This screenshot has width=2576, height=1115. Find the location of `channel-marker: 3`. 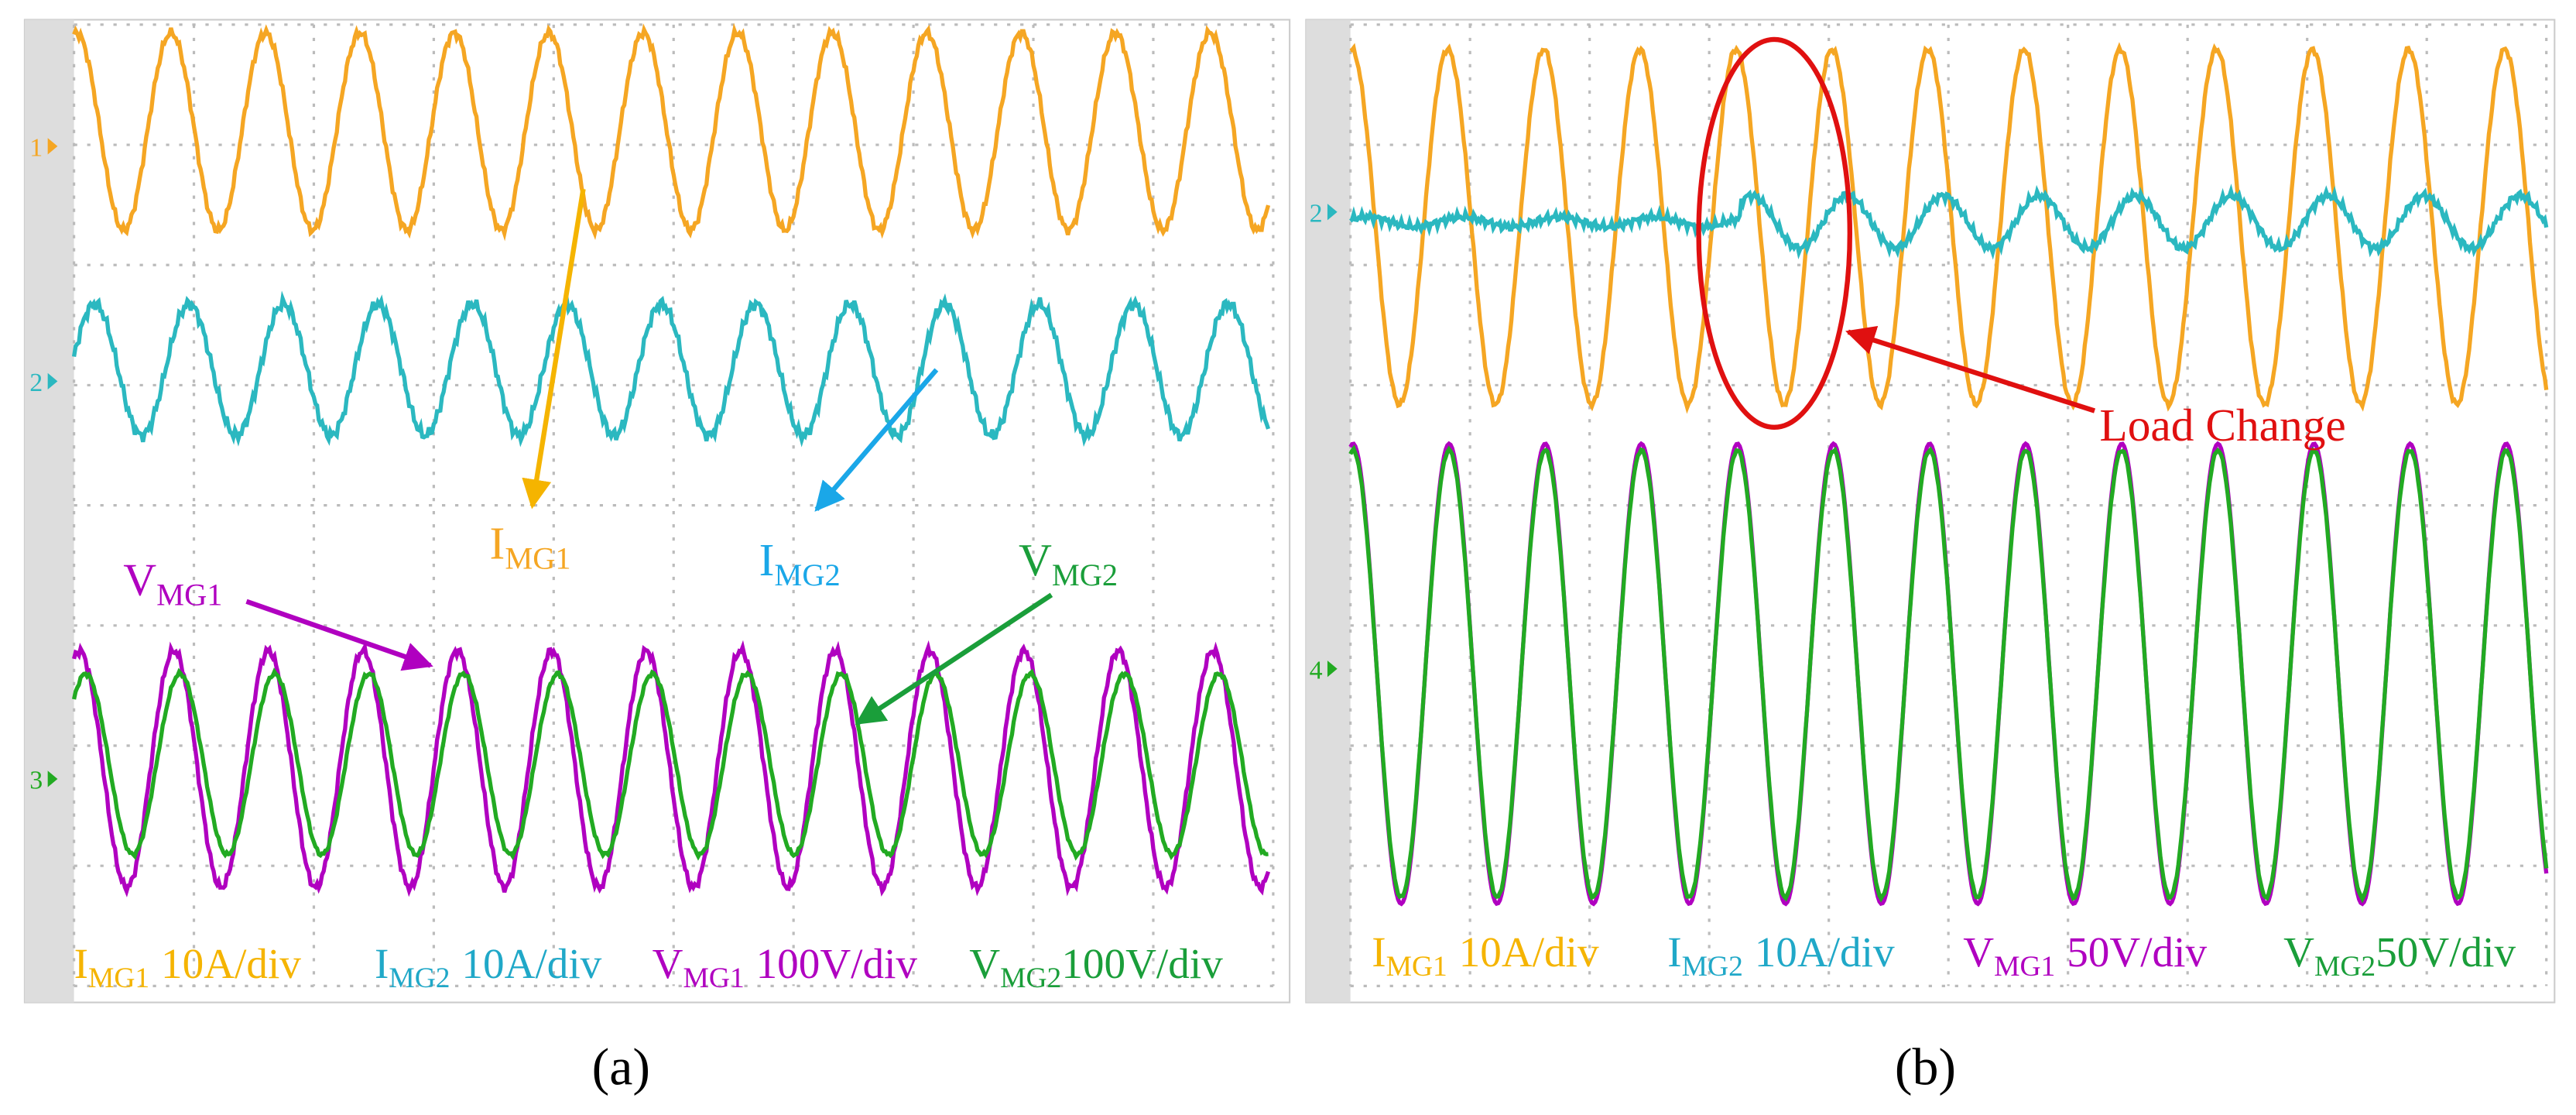

channel-marker: 3 is located at coordinates (36, 781).